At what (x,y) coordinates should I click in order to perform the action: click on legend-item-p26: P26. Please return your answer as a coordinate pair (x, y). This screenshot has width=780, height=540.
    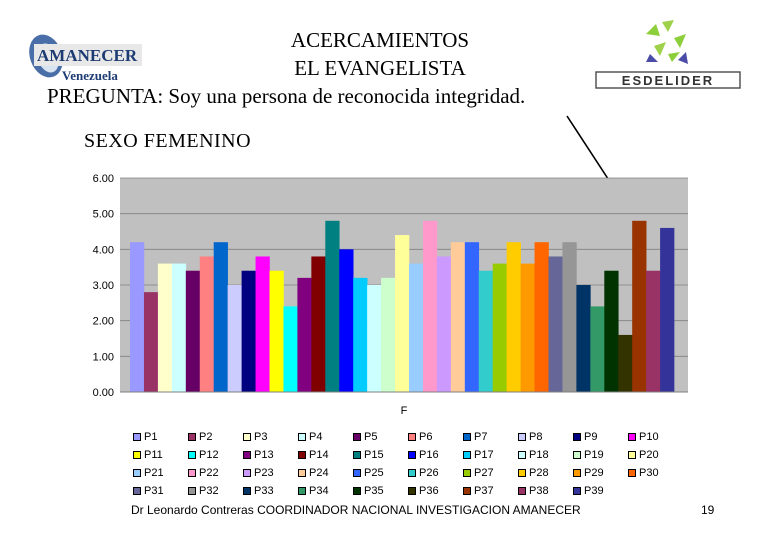
    Looking at the image, I should click on (435, 473).